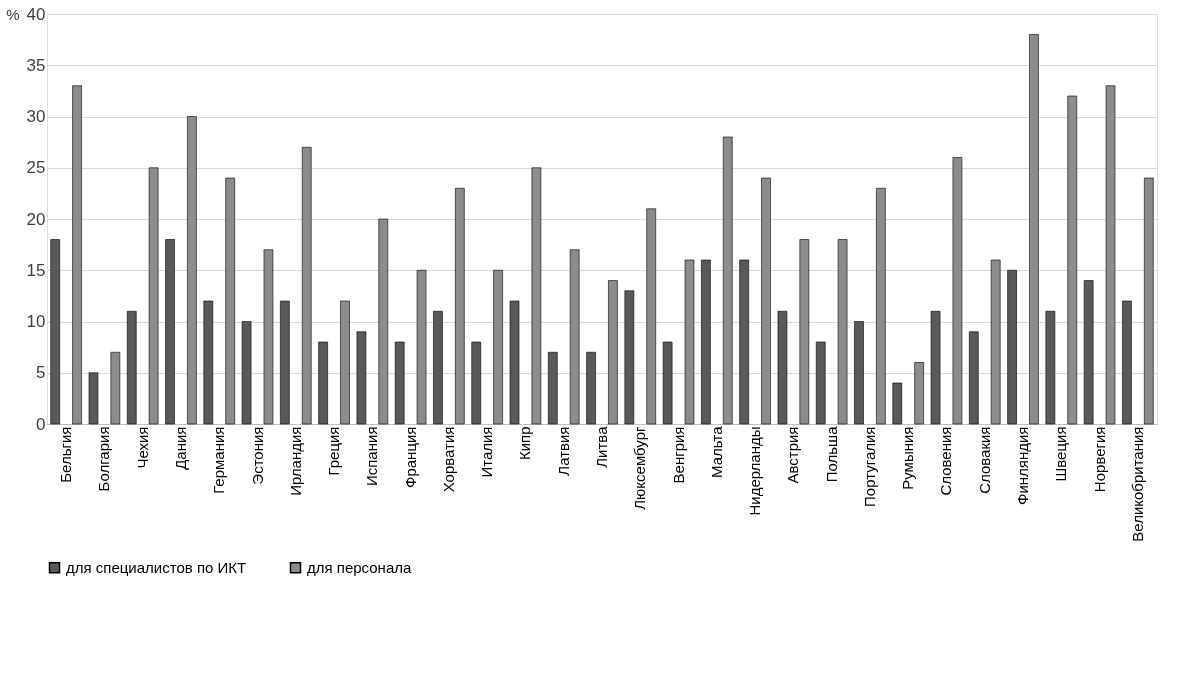  What do you see at coordinates (36, 116) in the screenshot?
I see `y-tick-label: 30` at bounding box center [36, 116].